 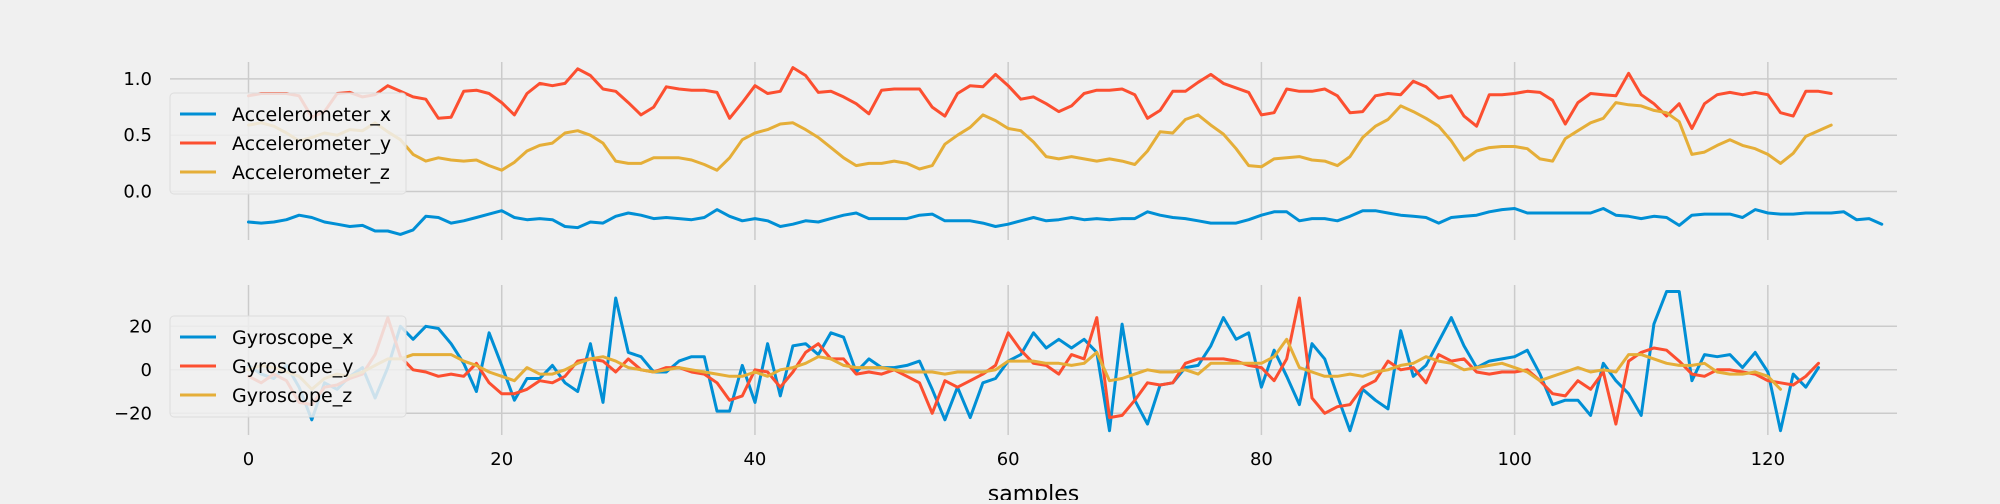 What do you see at coordinates (292, 367) in the screenshot?
I see `legend-label: Gyroscope_y` at bounding box center [292, 367].